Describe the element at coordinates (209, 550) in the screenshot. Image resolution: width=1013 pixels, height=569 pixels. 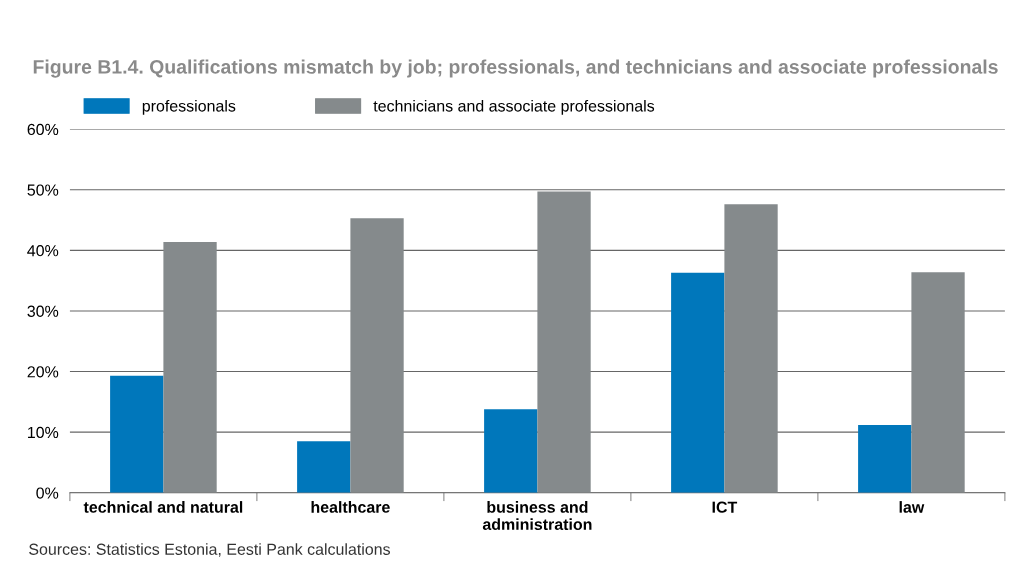
I see `source-note: Sources: Statistics Estonia, Eesti Pank calculations` at that location.